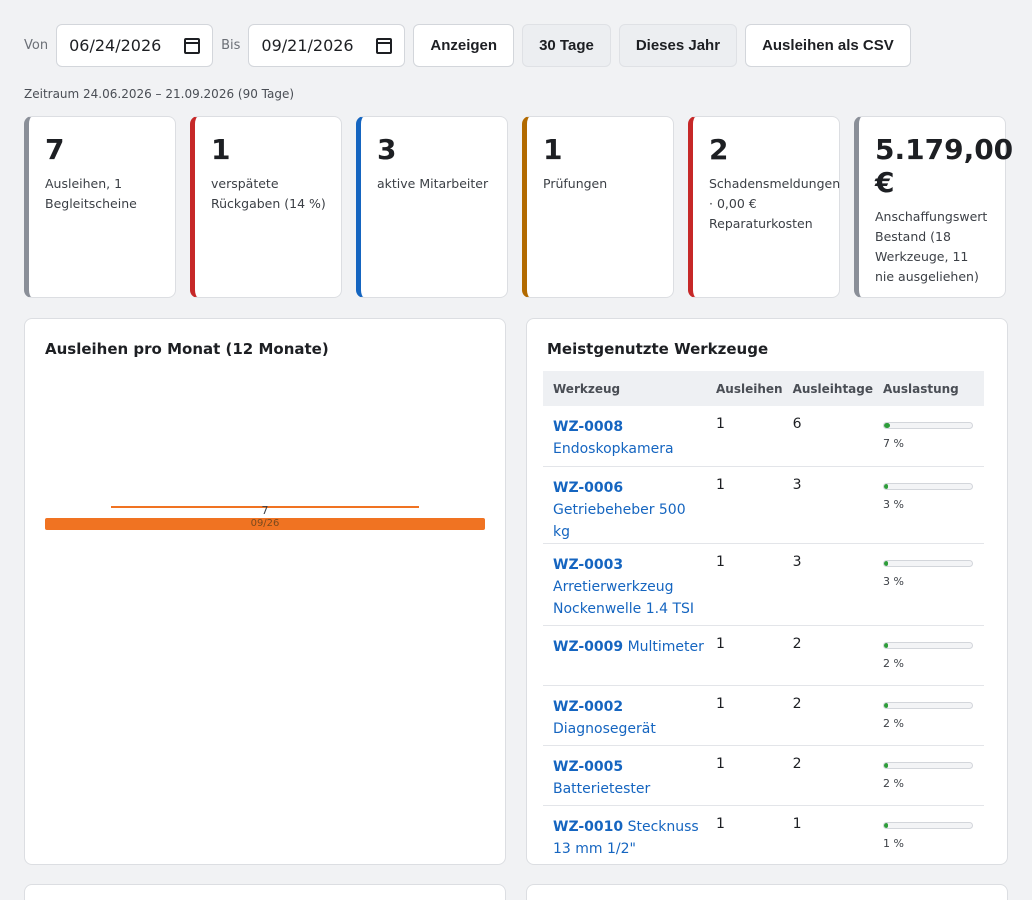 This screenshot has height=900, width=1032. What do you see at coordinates (588, 646) in the screenshot?
I see `tool-id: WZ-0009` at bounding box center [588, 646].